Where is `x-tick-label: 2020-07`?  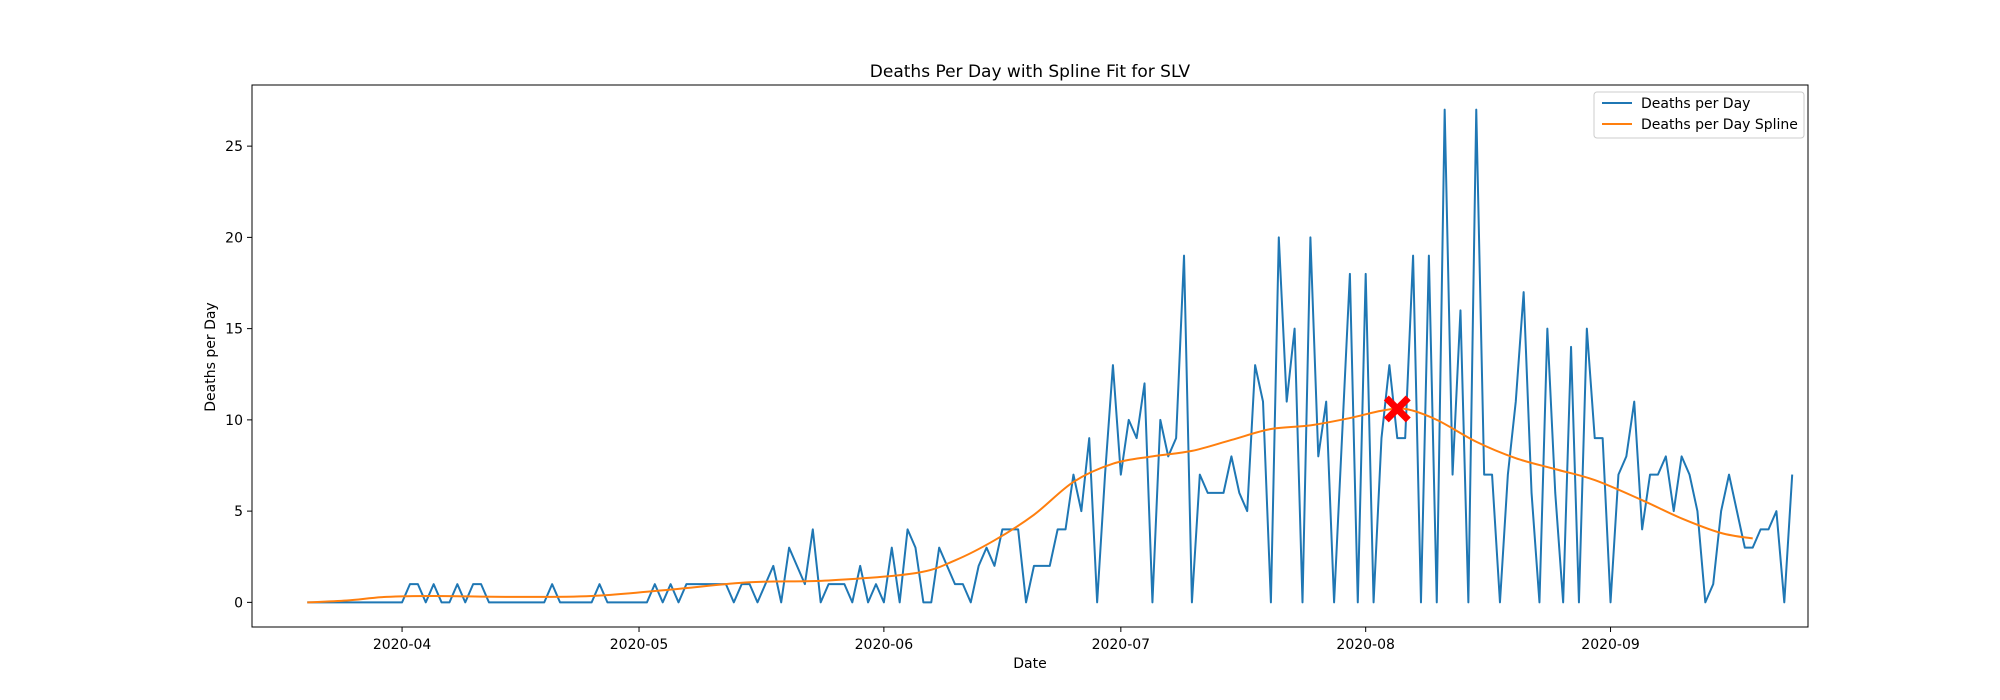
x-tick-label: 2020-07 is located at coordinates (1121, 645).